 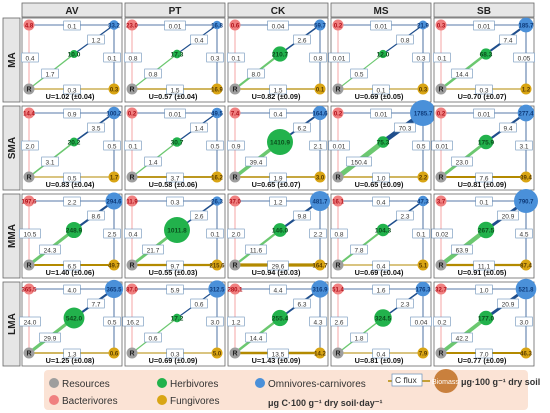 I want to click on flux-label-bacterivores-omnivores: 0.3, so click(x=174, y=202).